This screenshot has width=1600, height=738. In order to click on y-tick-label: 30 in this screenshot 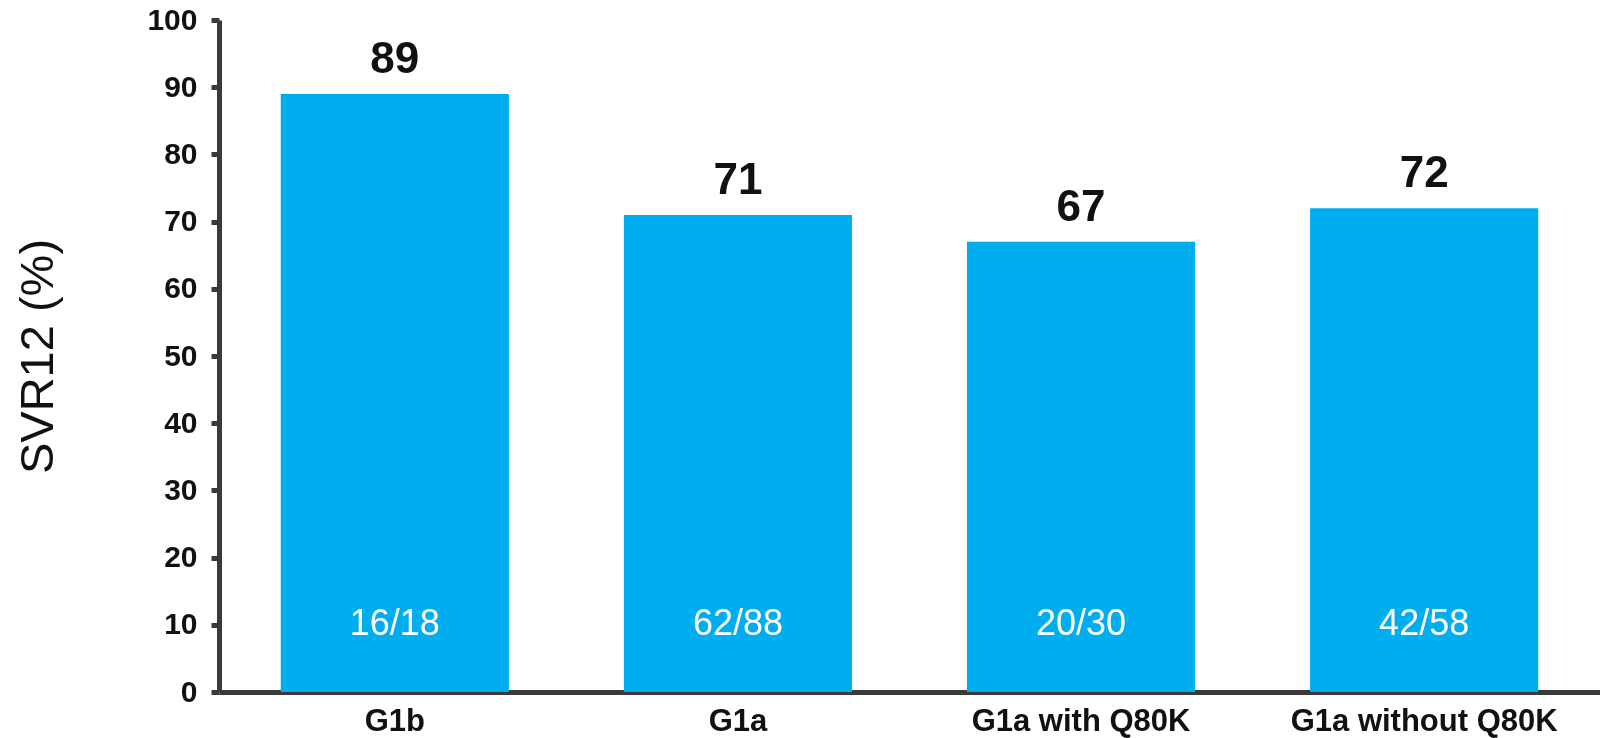, I will do `click(181, 489)`.